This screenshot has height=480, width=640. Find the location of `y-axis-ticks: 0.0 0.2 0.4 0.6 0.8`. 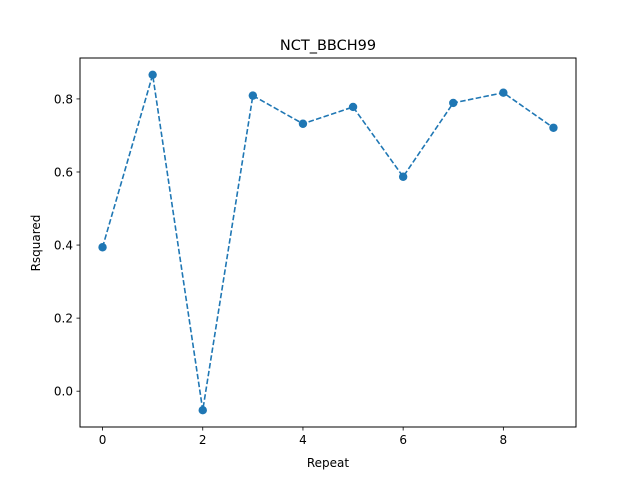

y-axis-ticks: 0.0 0.2 0.4 0.6 0.8 is located at coordinates (67, 245).